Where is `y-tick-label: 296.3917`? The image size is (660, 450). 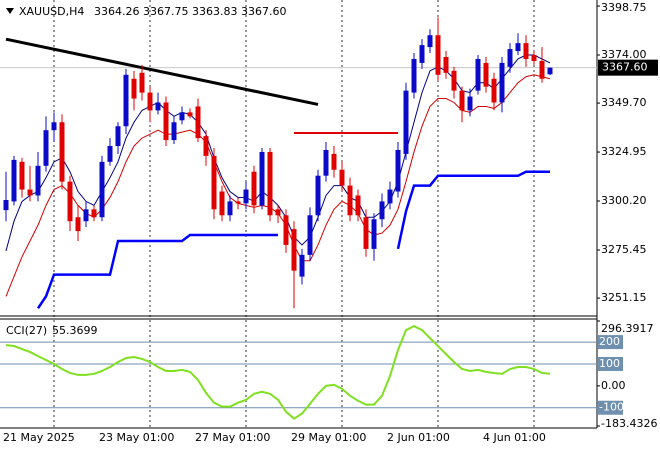 y-tick-label: 296.3917 is located at coordinates (627, 328).